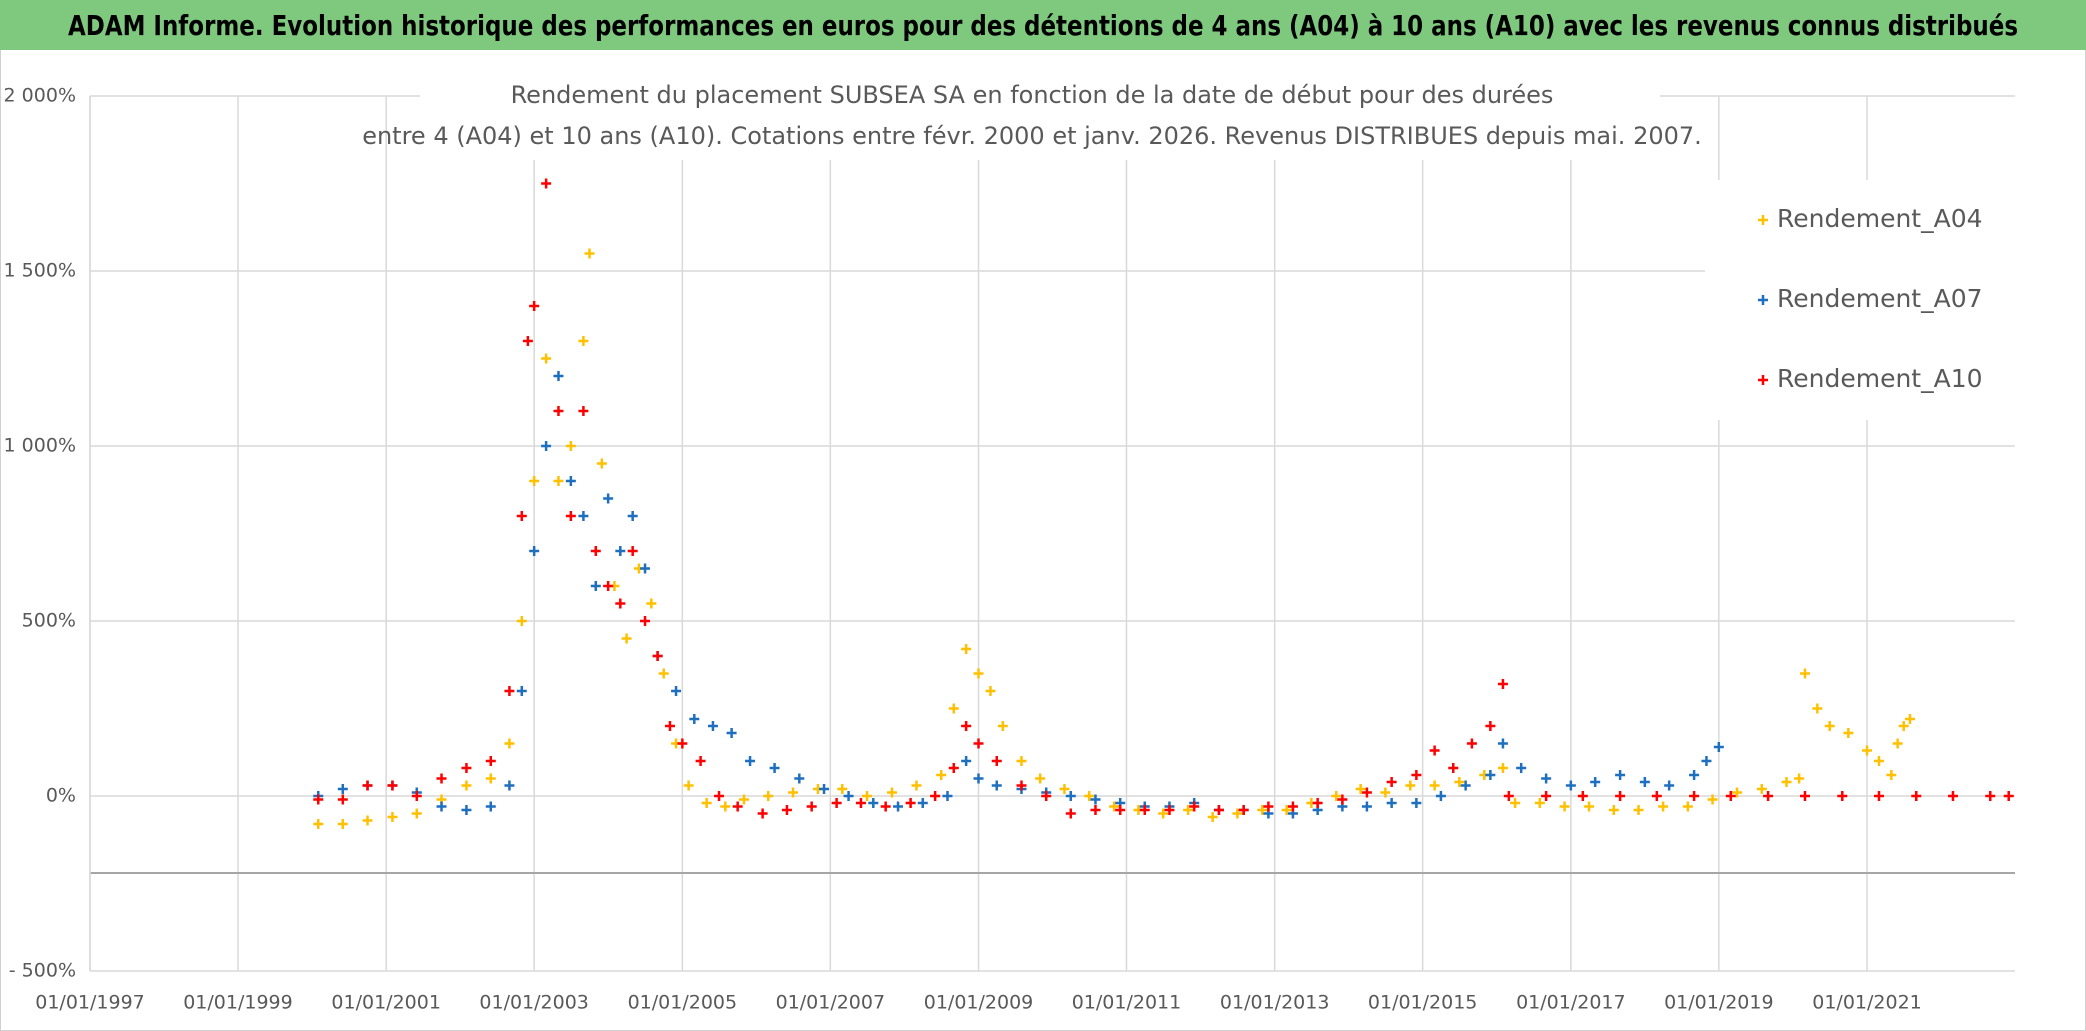 The width and height of the screenshot is (2086, 1031). Describe the element at coordinates (1719, 1003) in the screenshot. I see `x-tick-label: 01/01/2019` at that location.